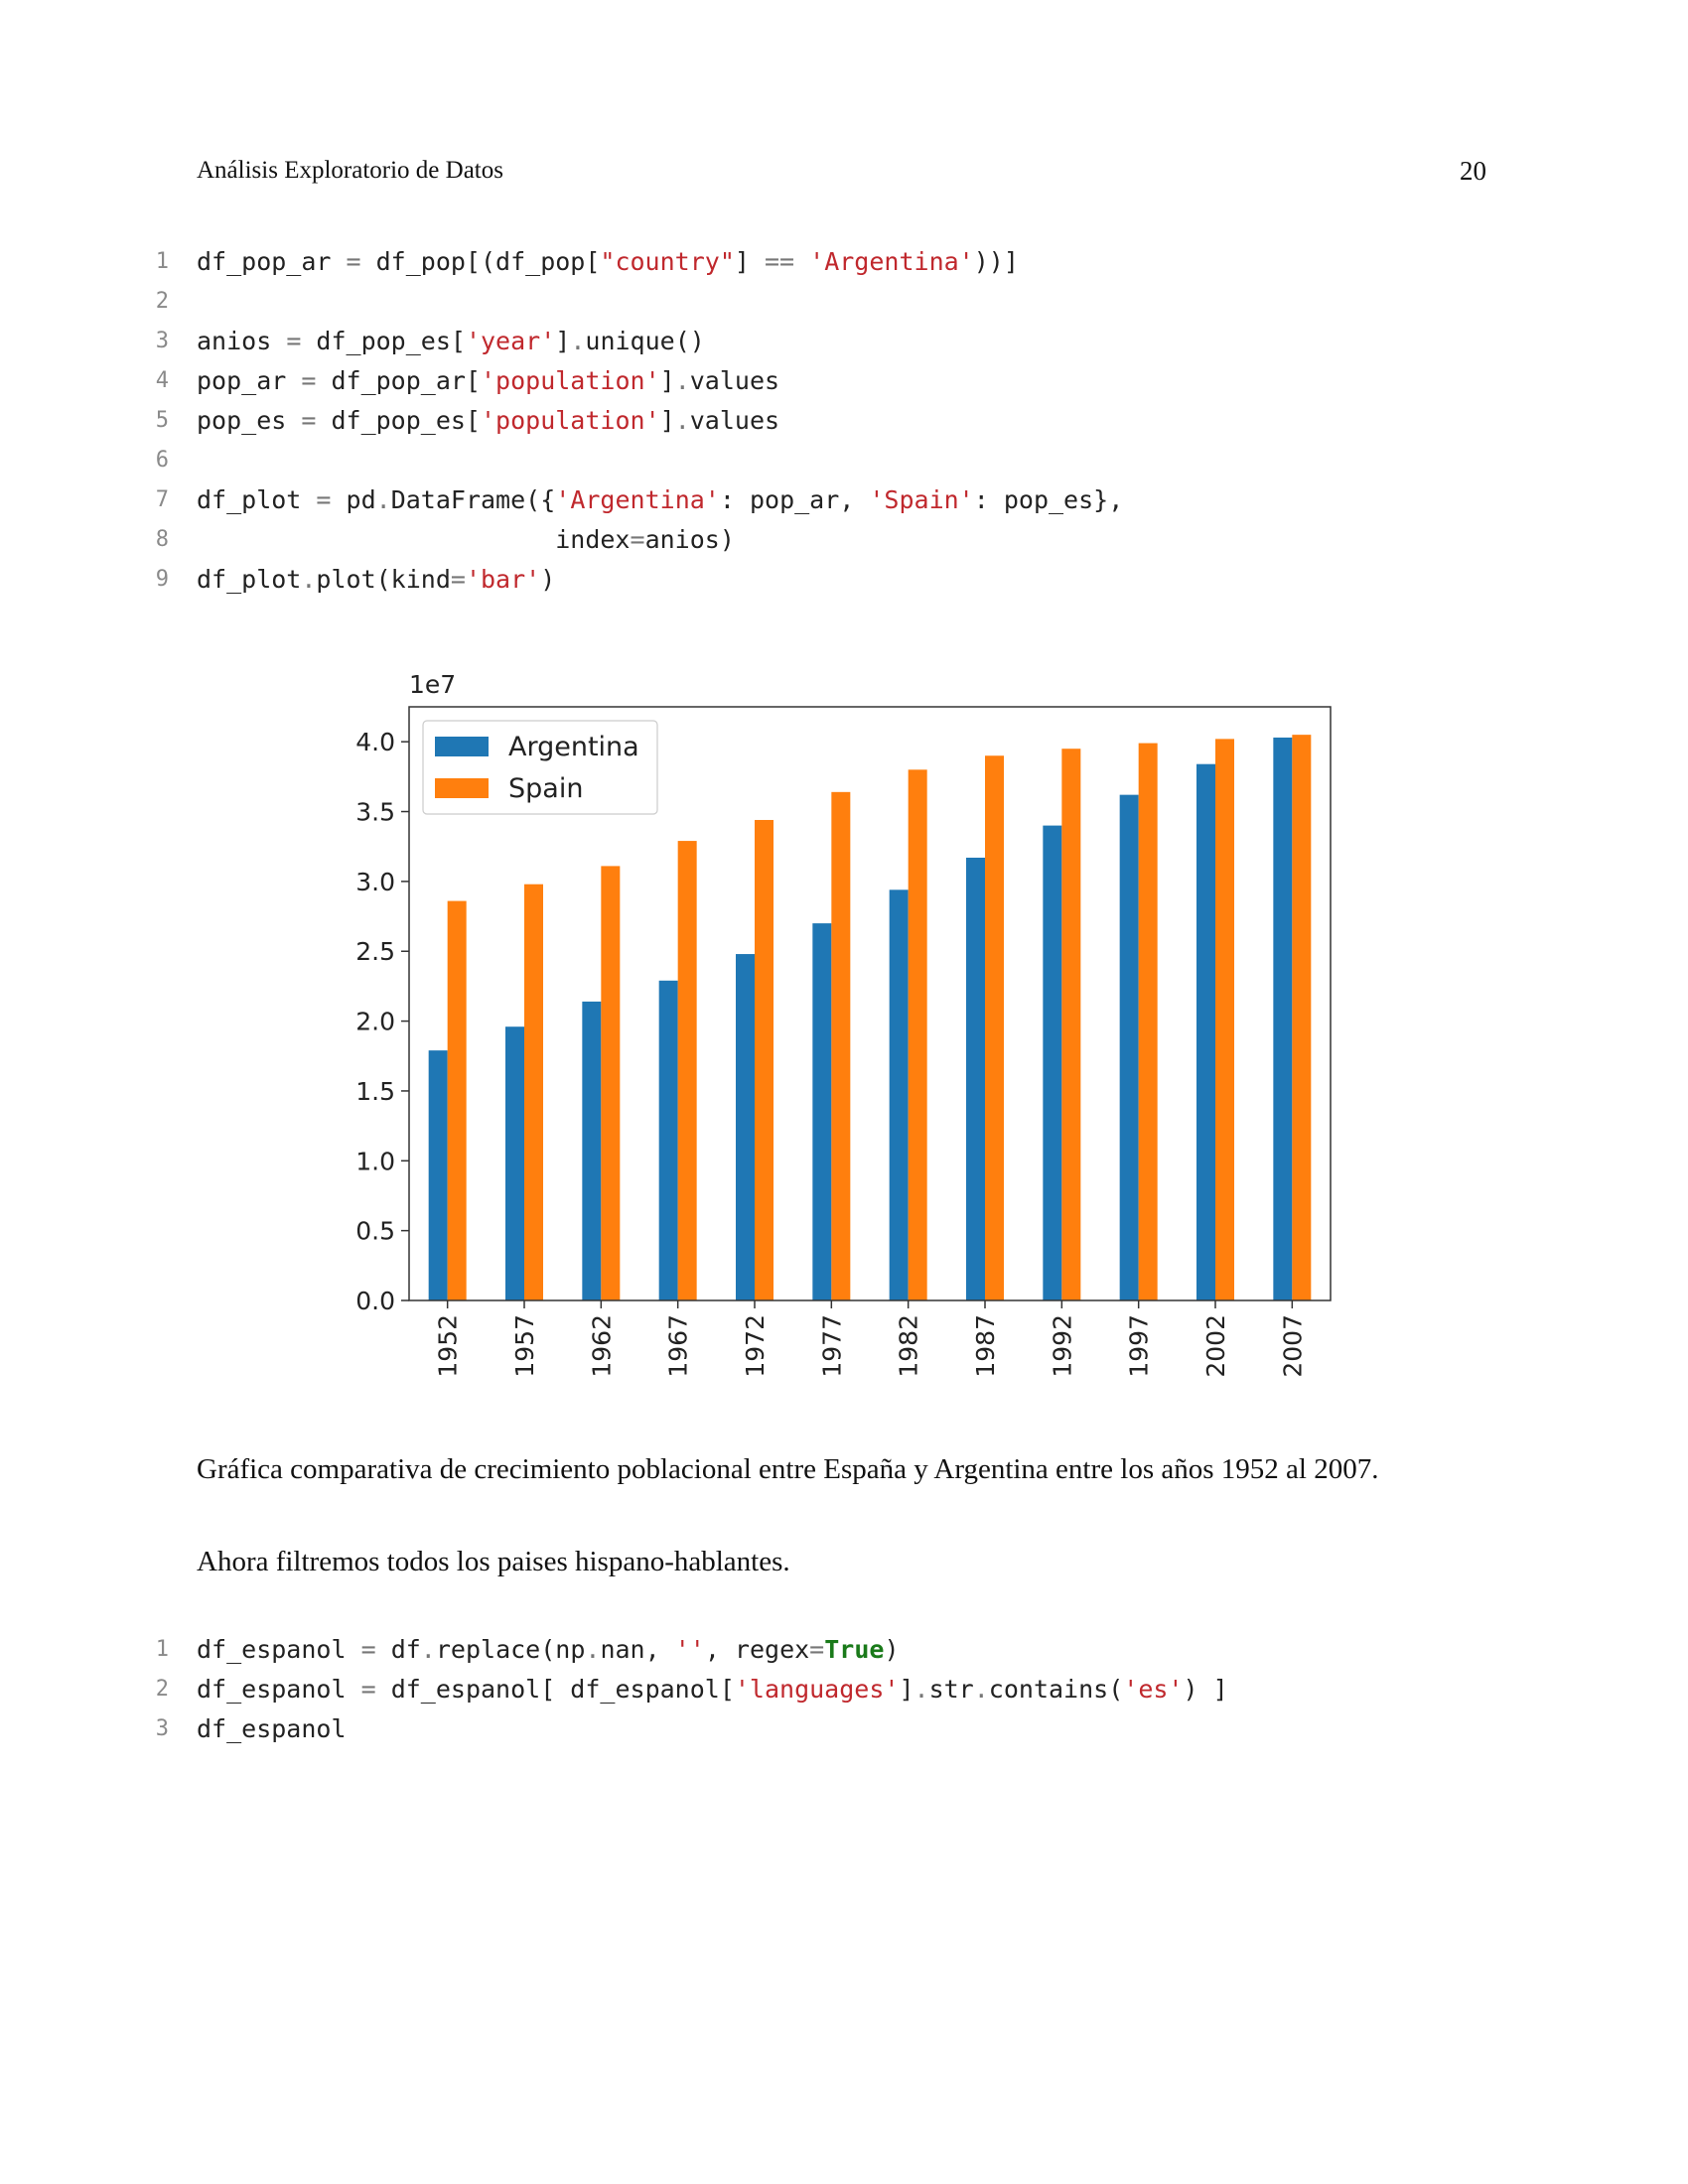  I want to click on legend-label-spain: Spain, so click(545, 788).